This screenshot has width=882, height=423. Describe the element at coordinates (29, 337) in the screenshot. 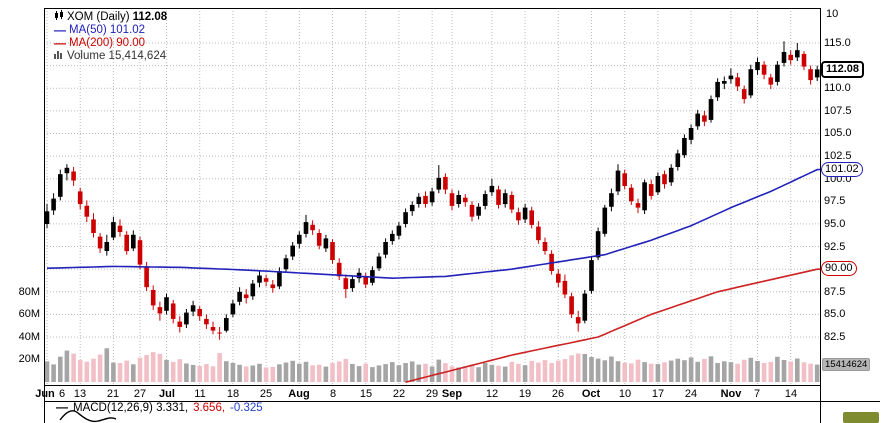

I see `volume-axis-label: 40M` at that location.